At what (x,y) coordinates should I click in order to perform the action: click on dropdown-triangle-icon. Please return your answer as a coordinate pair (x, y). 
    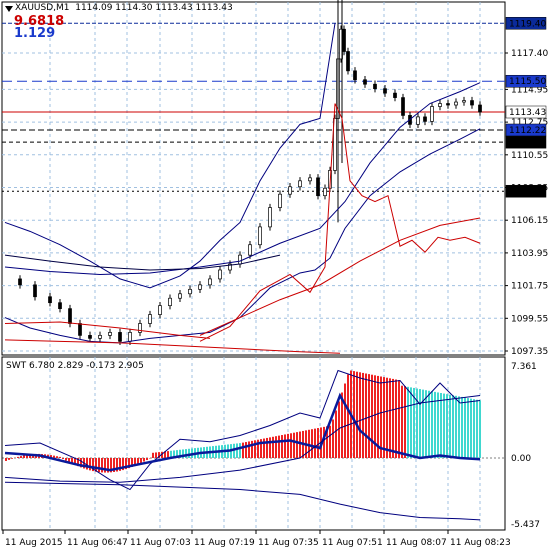
    Looking at the image, I should click on (9, 9).